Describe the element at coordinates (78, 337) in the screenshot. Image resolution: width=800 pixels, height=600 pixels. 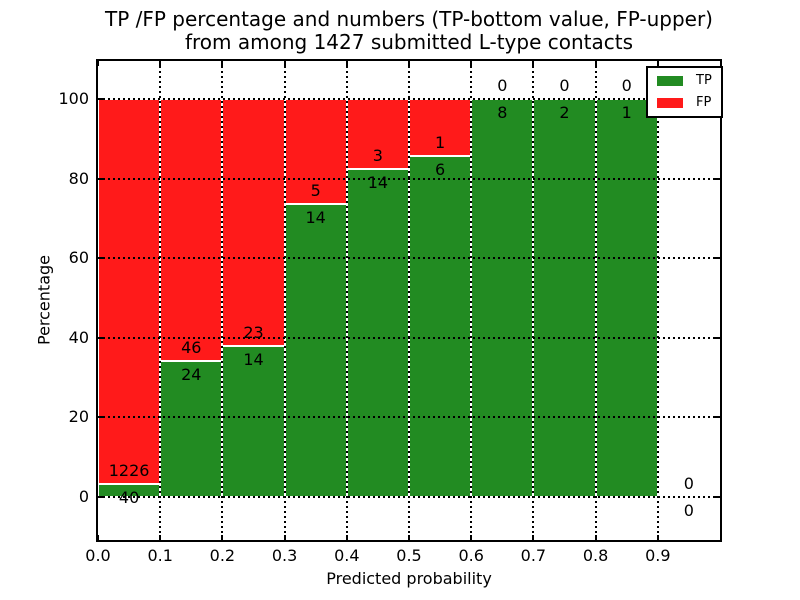
I see `y-tick-label: 40` at that location.